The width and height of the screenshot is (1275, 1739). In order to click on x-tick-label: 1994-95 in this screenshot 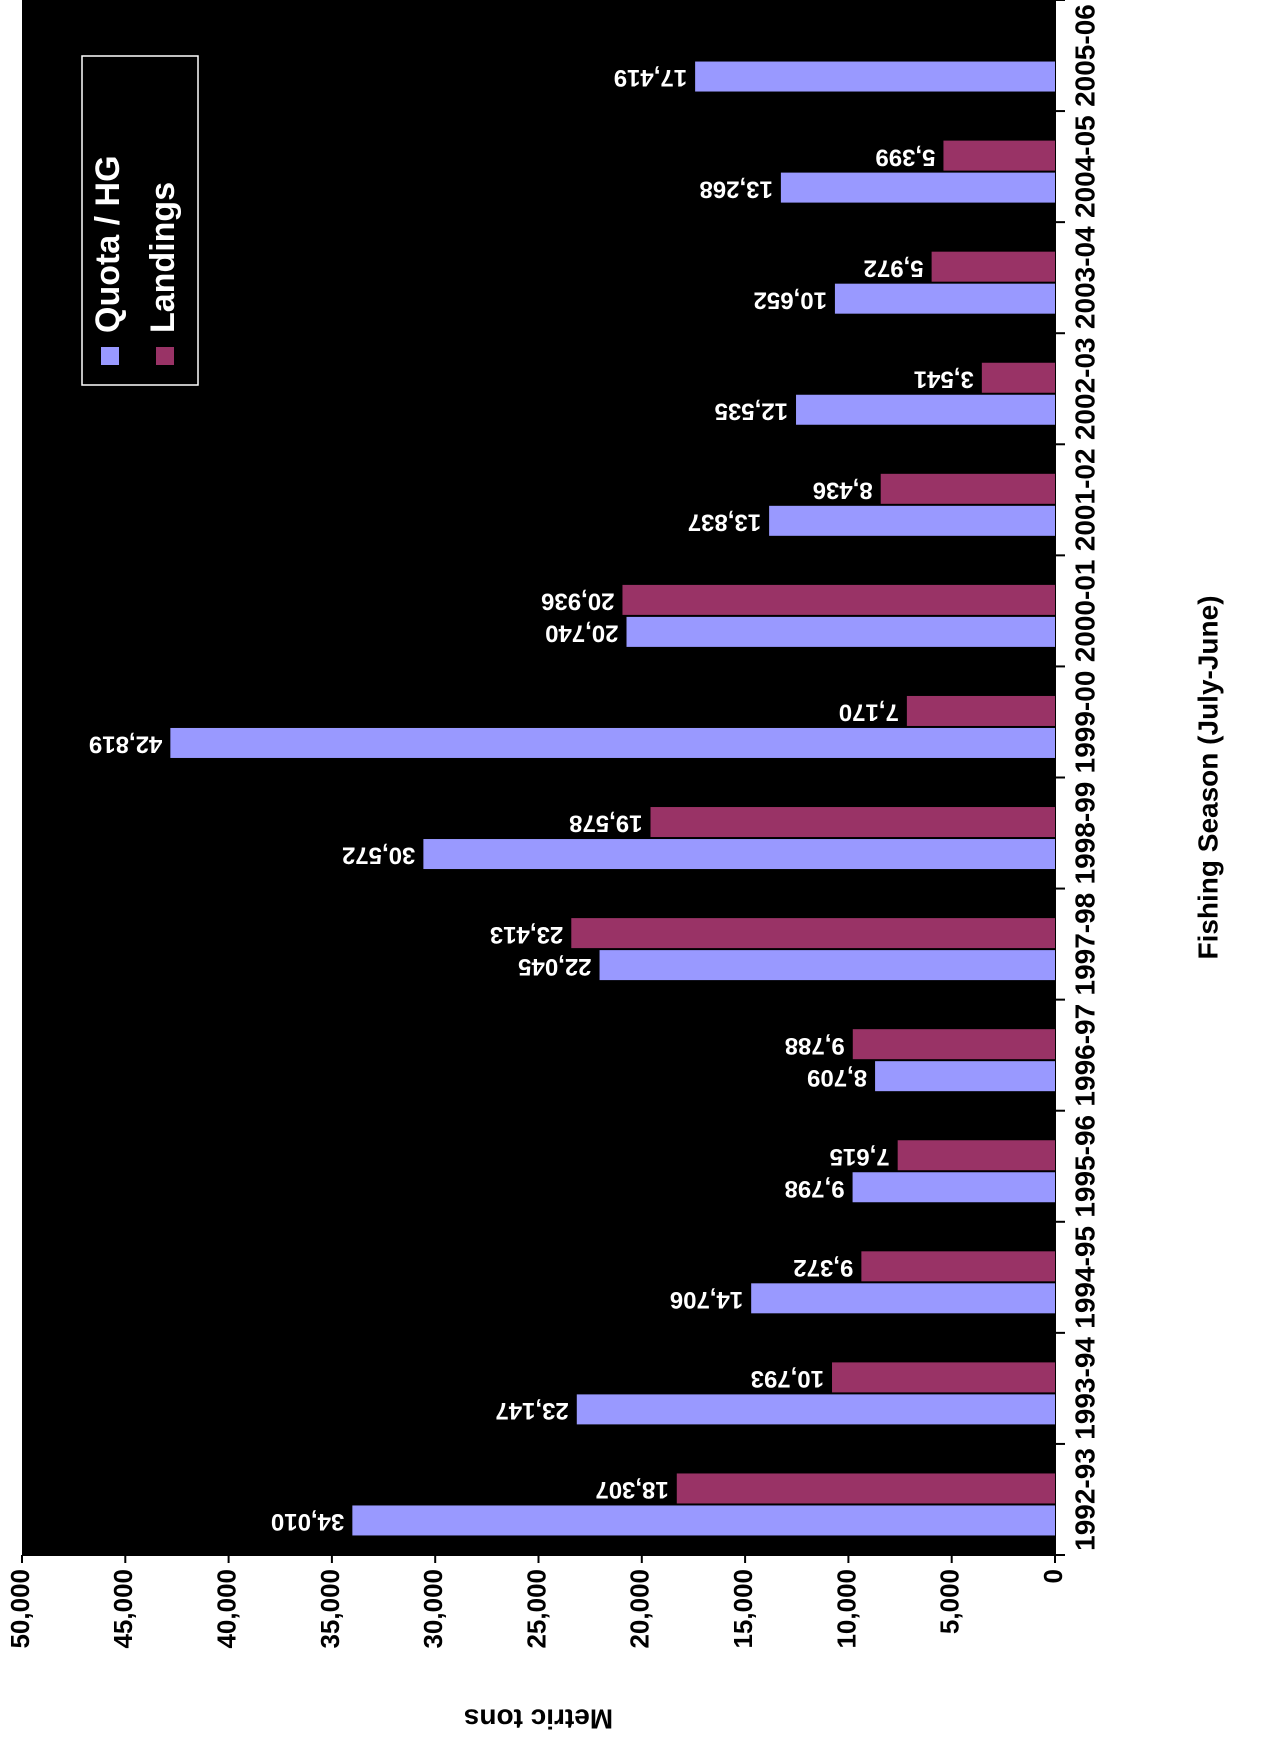, I will do `click(1084, 1277)`.